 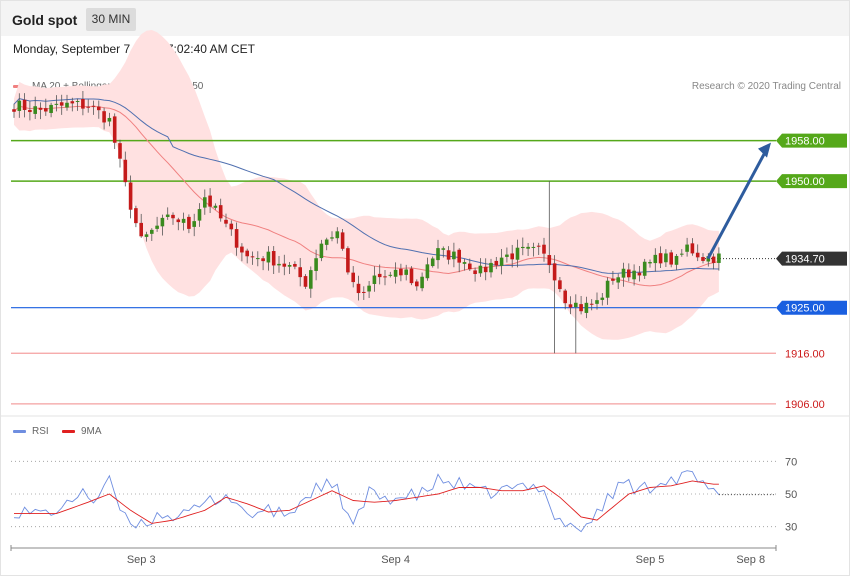 What do you see at coordinates (31, 431) in the screenshot?
I see `legend-item-rsi: RSI` at bounding box center [31, 431].